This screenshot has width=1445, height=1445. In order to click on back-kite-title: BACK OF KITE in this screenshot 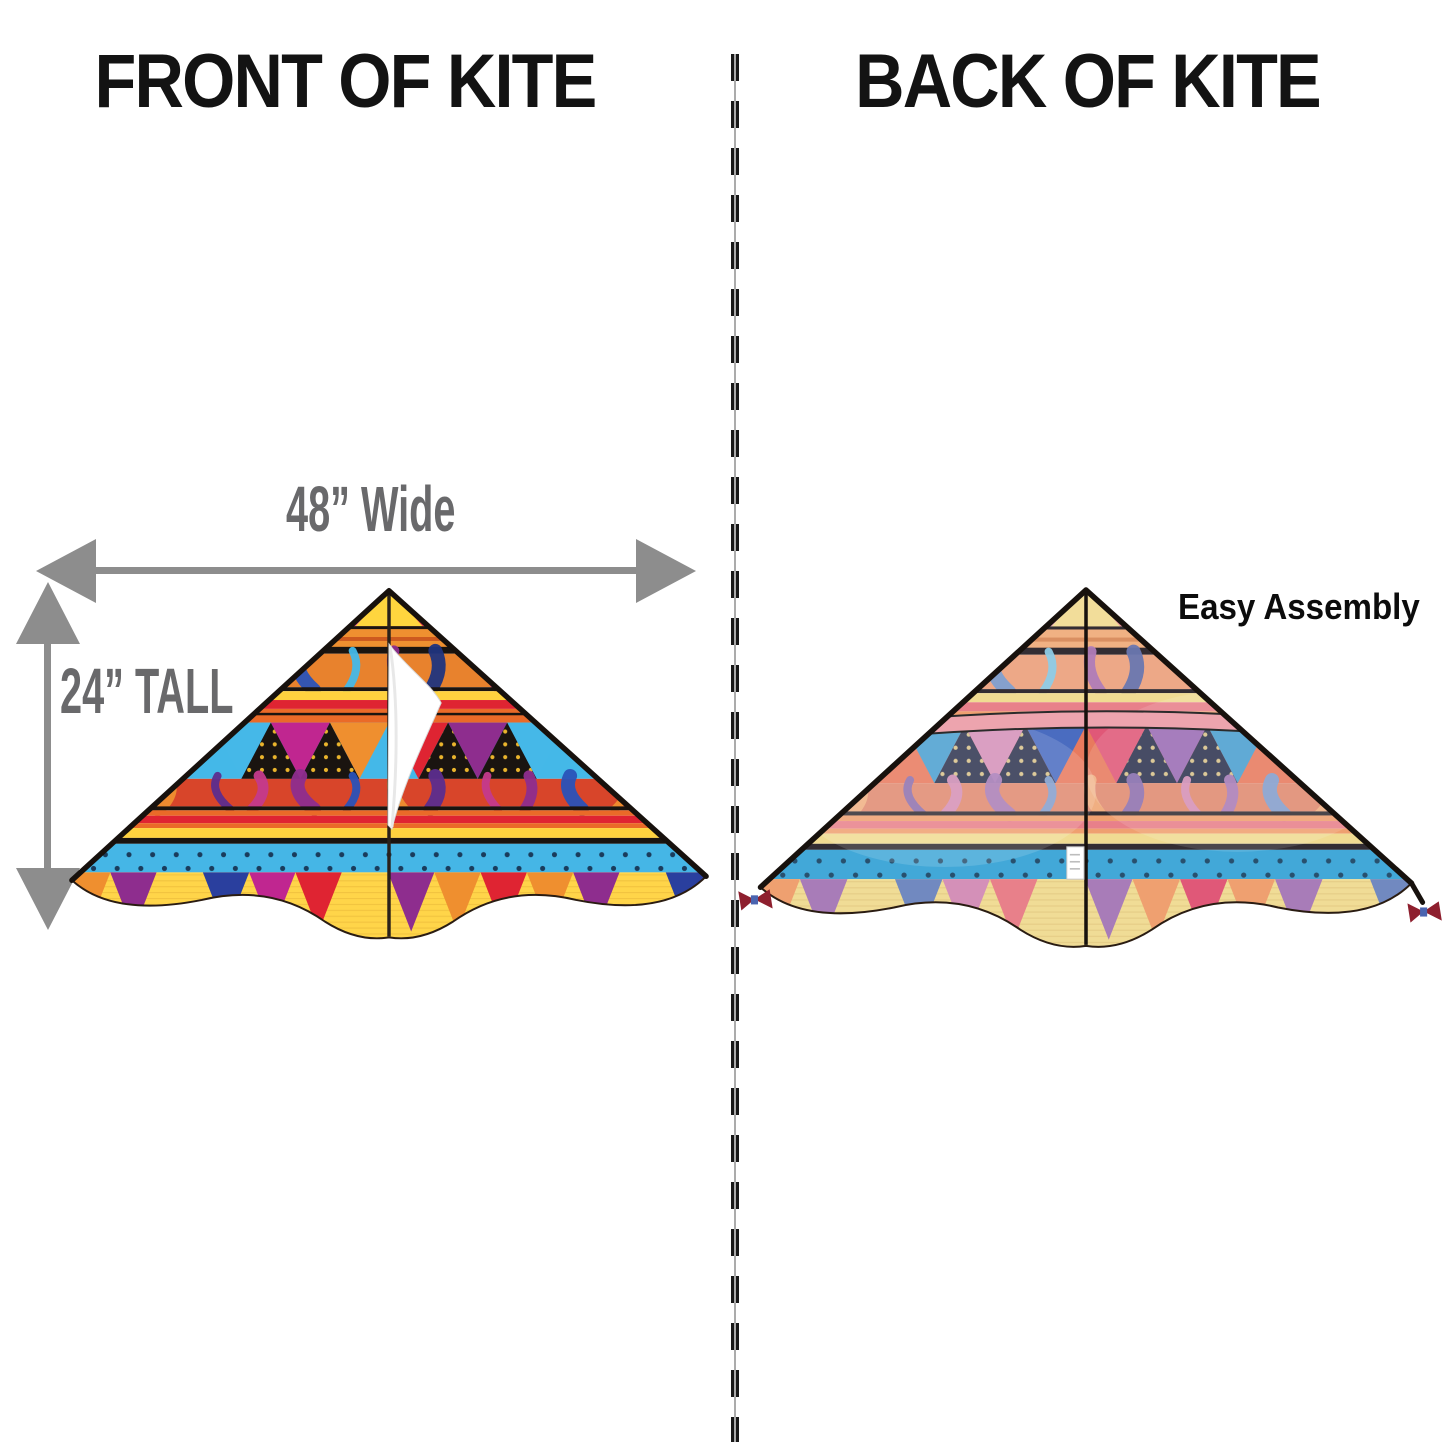, I will do `click(1088, 81)`.